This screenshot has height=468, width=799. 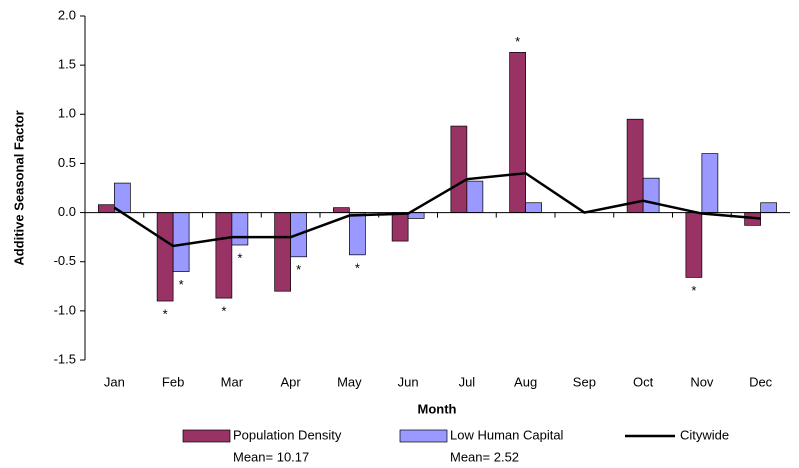 I want to click on x-tick-label: Dec, so click(x=761, y=381).